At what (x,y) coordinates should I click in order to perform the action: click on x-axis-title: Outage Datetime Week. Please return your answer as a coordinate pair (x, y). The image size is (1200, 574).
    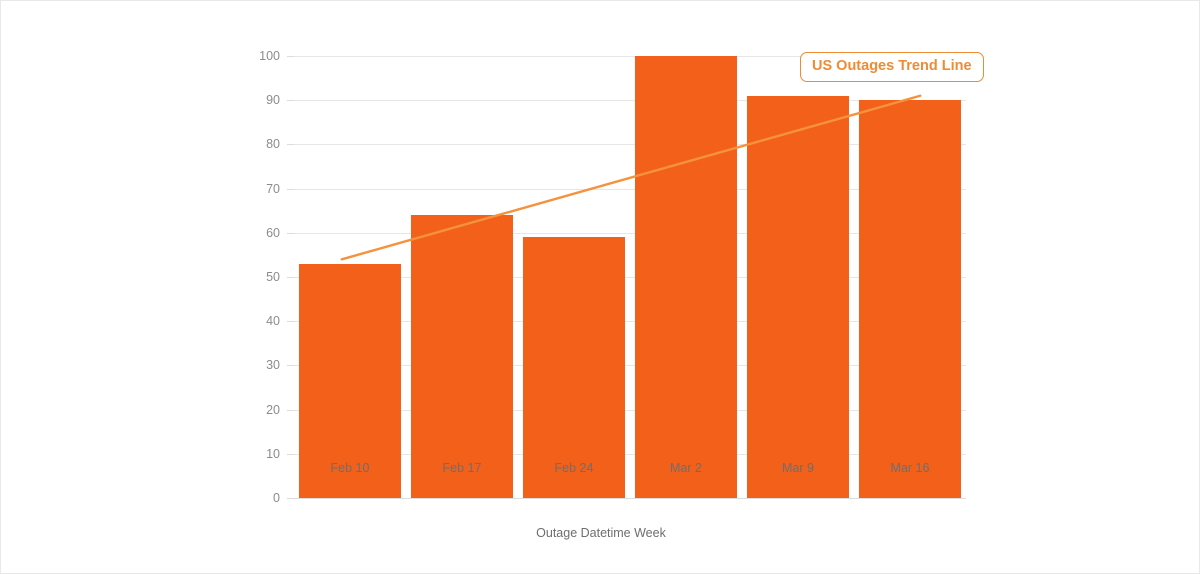
    Looking at the image, I should click on (601, 533).